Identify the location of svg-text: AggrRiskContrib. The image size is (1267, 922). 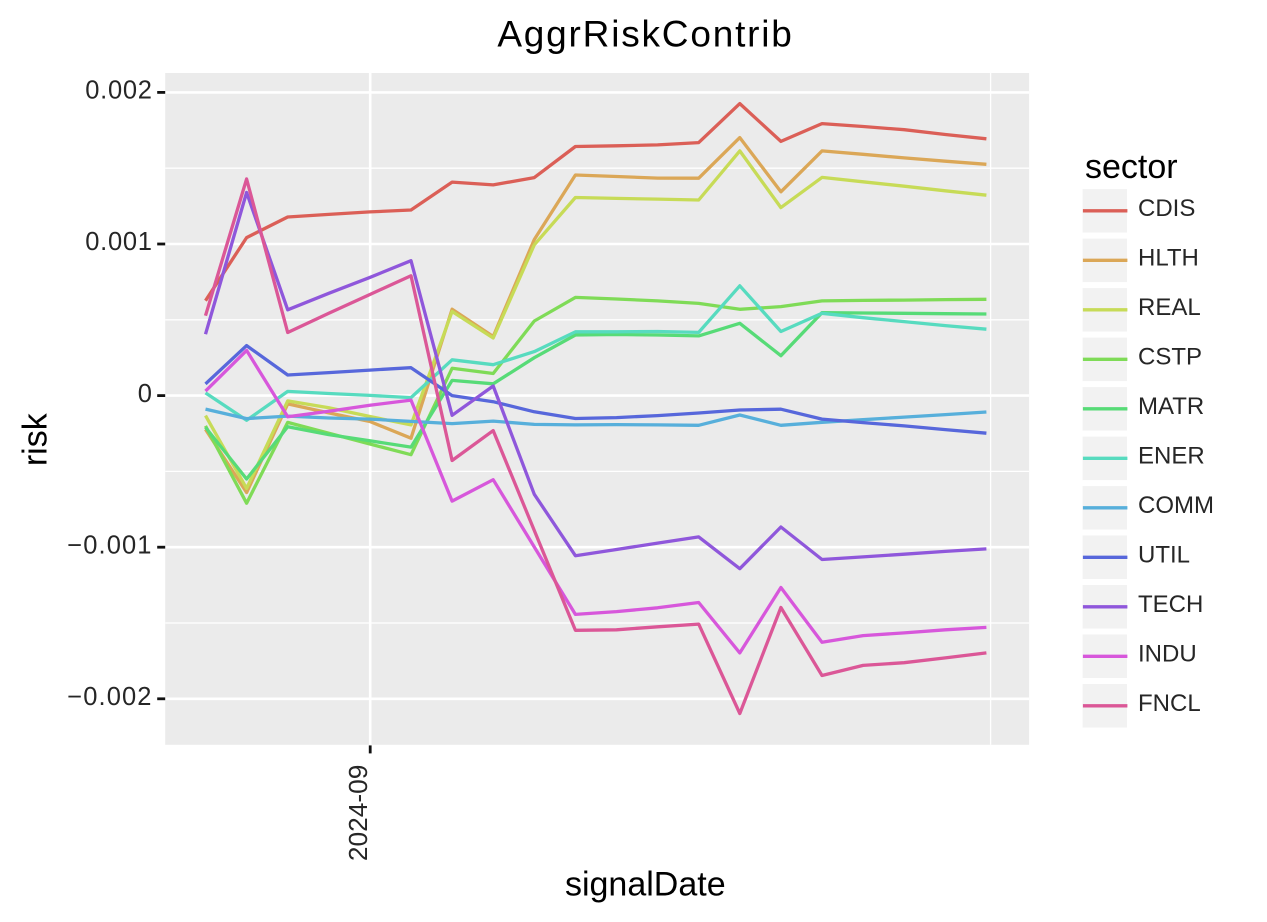
(645, 34).